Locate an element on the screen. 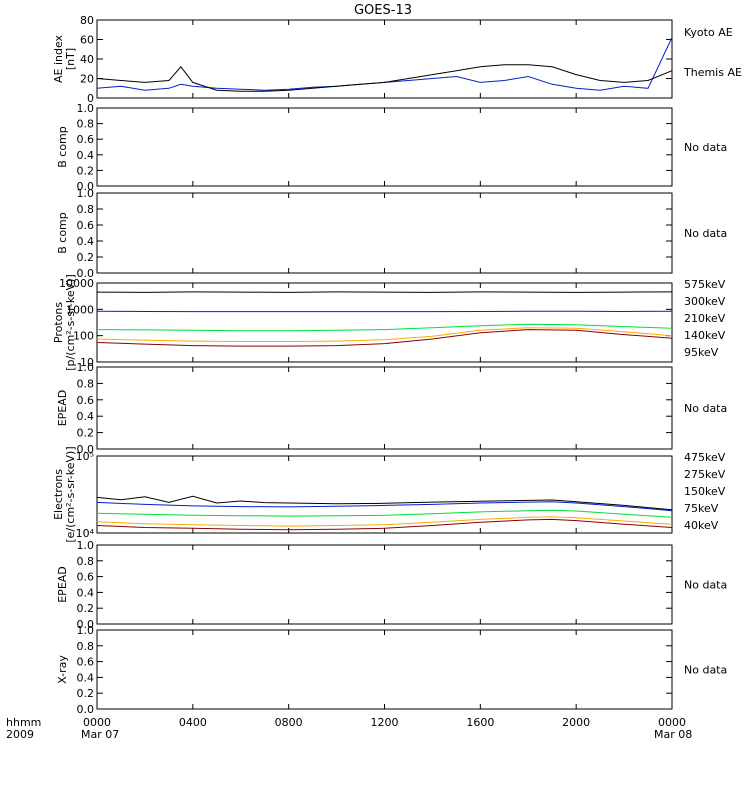  series-line-95kev is located at coordinates (384, 292).